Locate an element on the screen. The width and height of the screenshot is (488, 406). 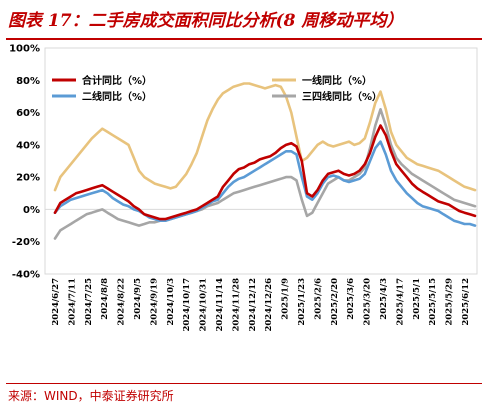
x-tick-label: 2024/6/27 is located at coordinates (56, 302).